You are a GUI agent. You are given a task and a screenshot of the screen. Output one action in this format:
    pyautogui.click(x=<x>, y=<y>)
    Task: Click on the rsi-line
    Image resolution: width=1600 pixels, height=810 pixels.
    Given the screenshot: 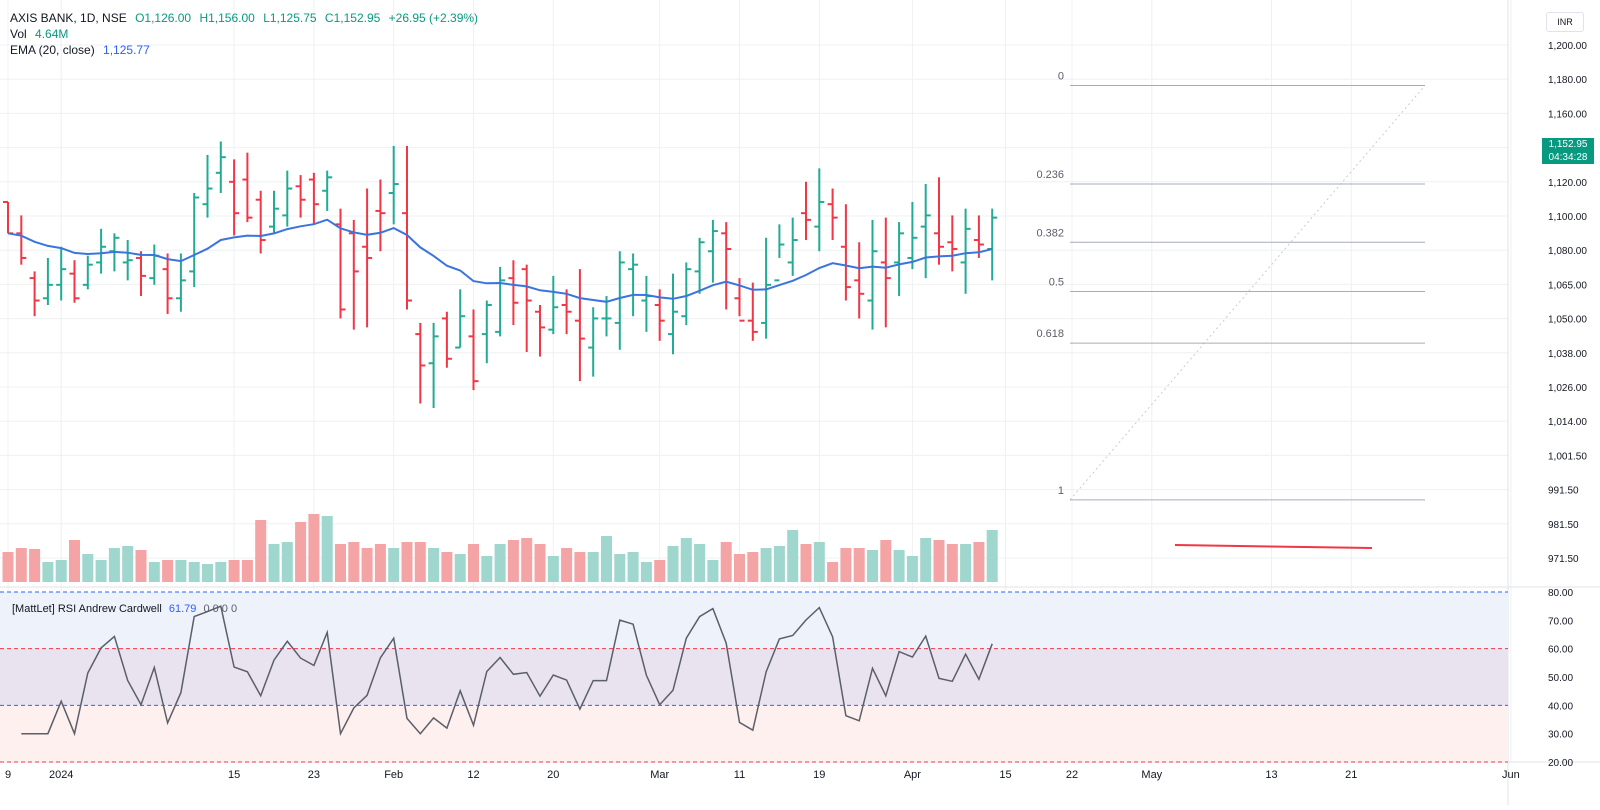 What is the action you would take?
    pyautogui.click(x=507, y=671)
    